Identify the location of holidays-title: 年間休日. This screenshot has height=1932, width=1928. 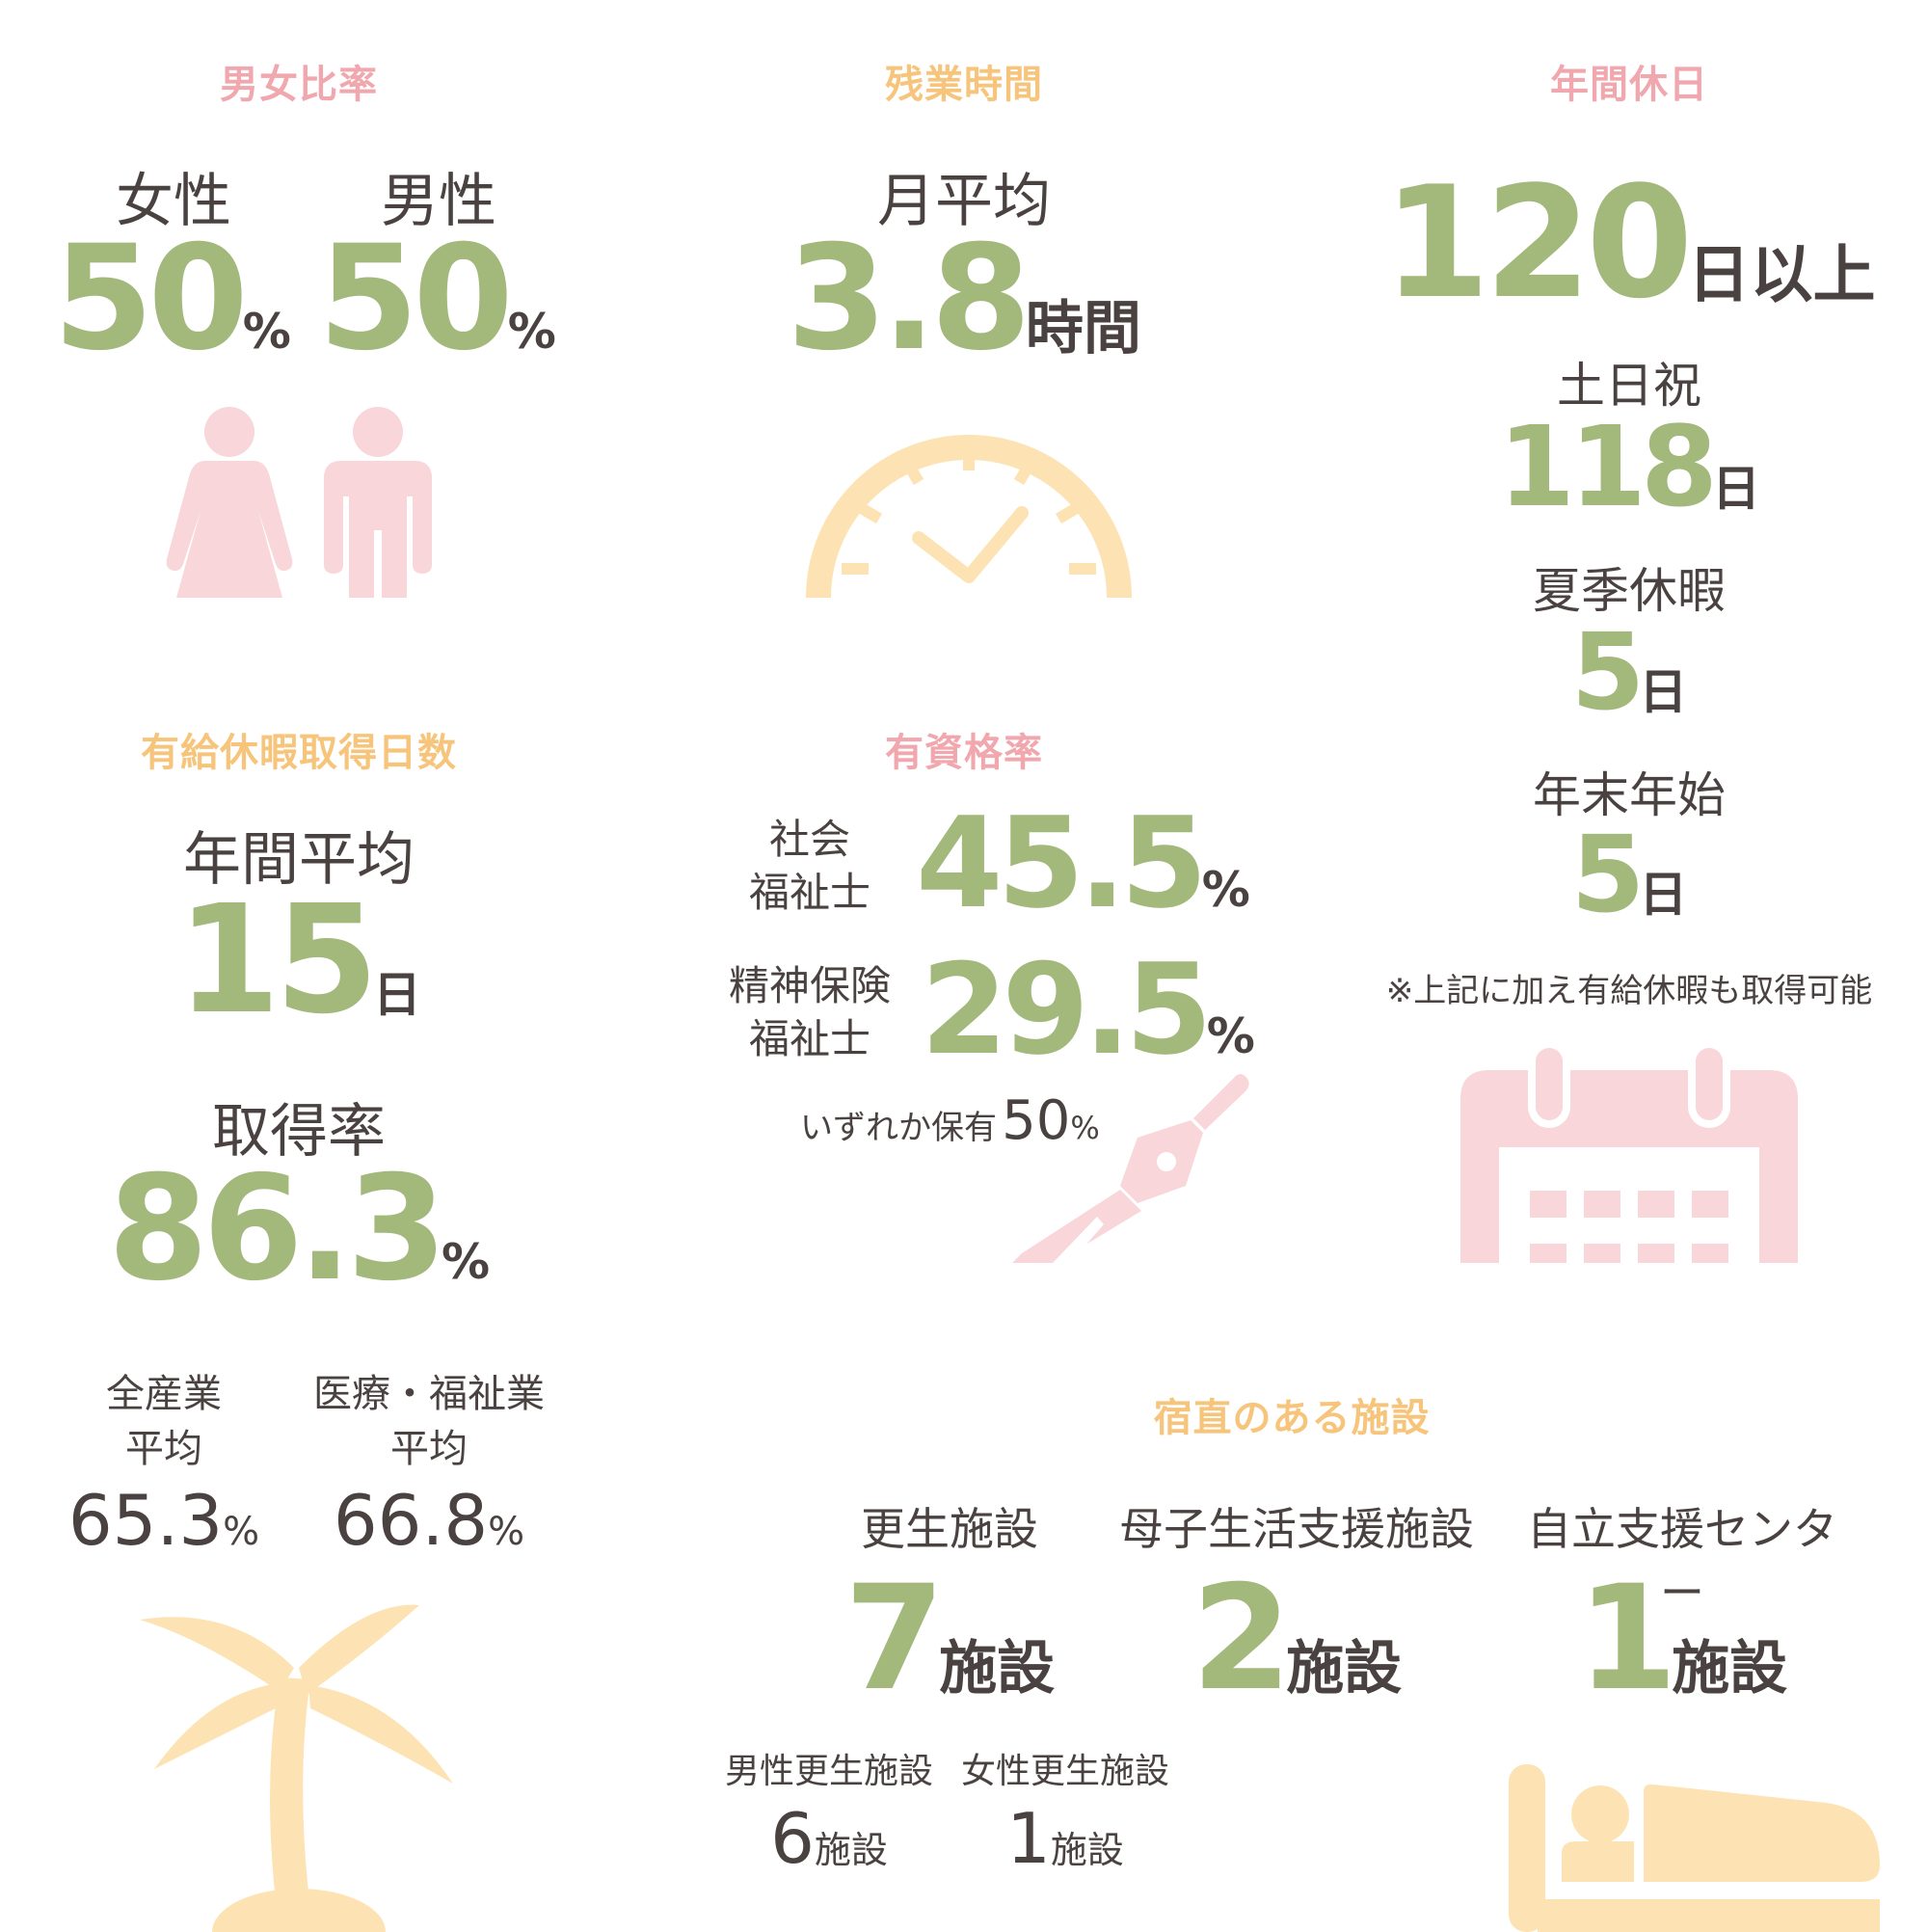
(1629, 85).